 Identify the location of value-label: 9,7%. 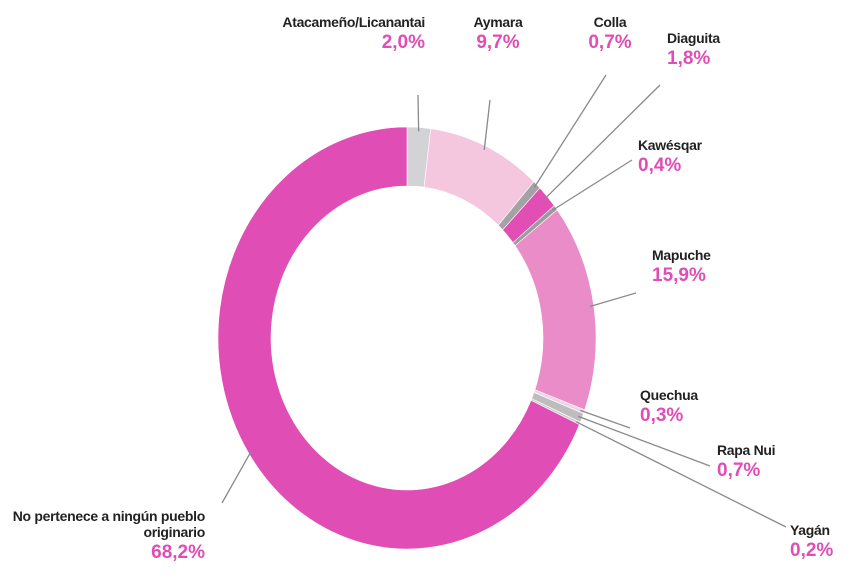
(498, 43).